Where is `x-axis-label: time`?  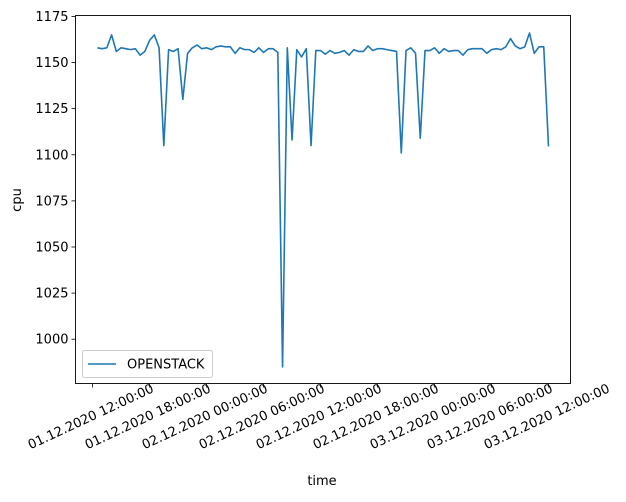
x-axis-label: time is located at coordinates (321, 481).